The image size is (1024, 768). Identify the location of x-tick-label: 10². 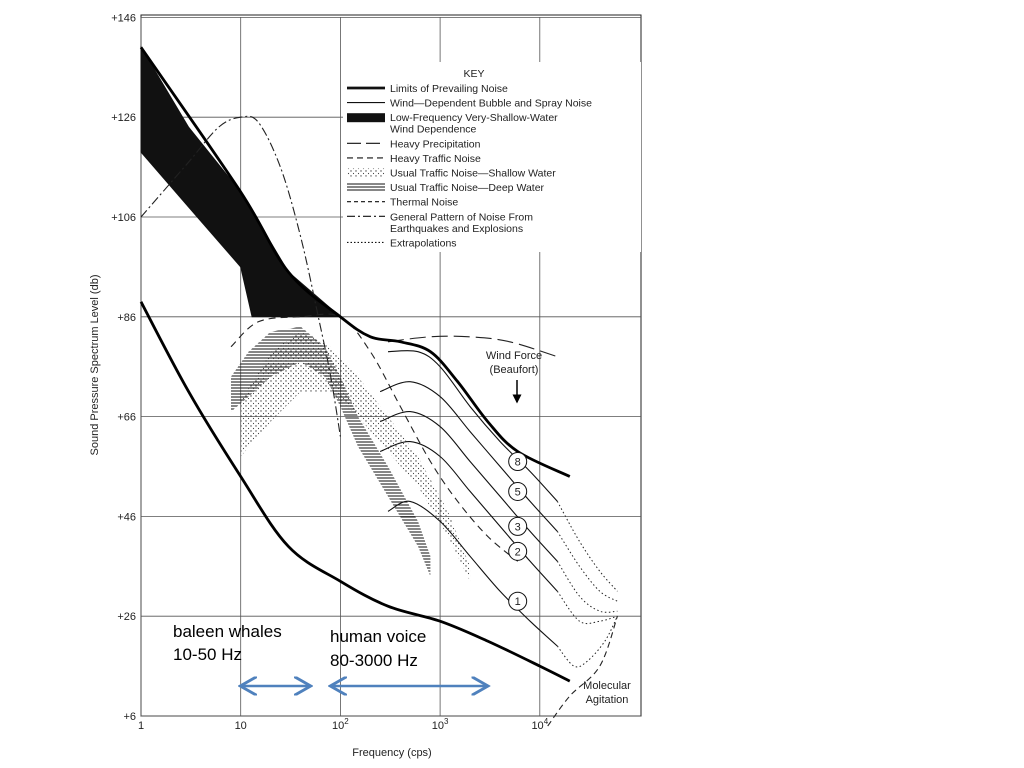
(340, 724).